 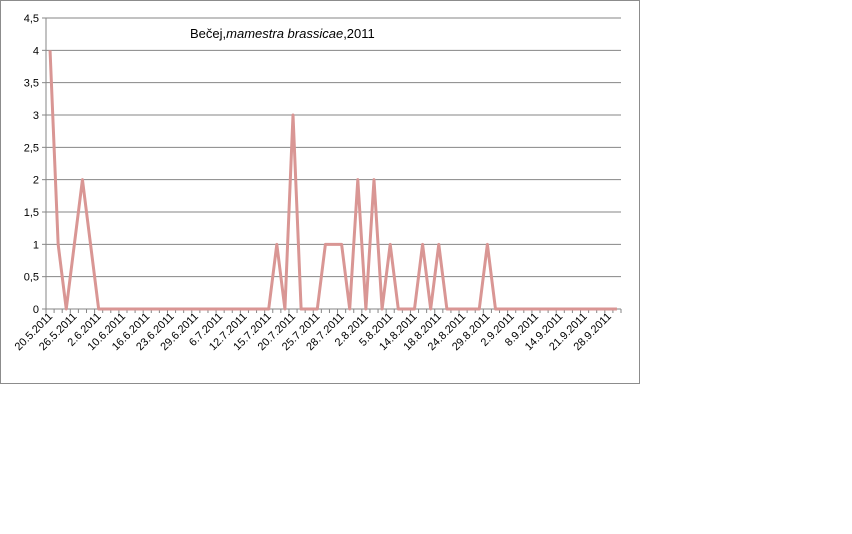 I want to click on y-tick-label: 2, so click(x=36, y=181).